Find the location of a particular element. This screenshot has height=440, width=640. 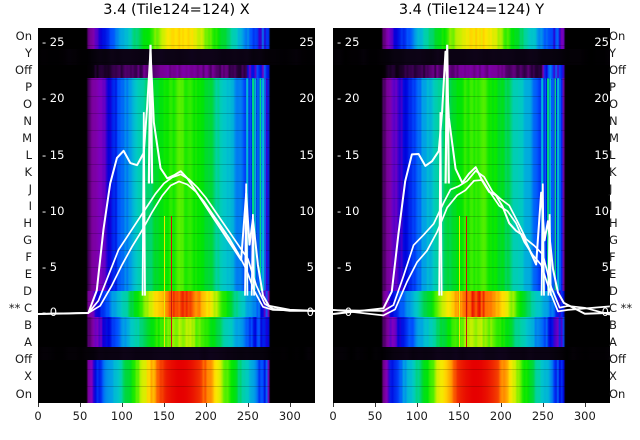

category-label: N is located at coordinates (27, 120).